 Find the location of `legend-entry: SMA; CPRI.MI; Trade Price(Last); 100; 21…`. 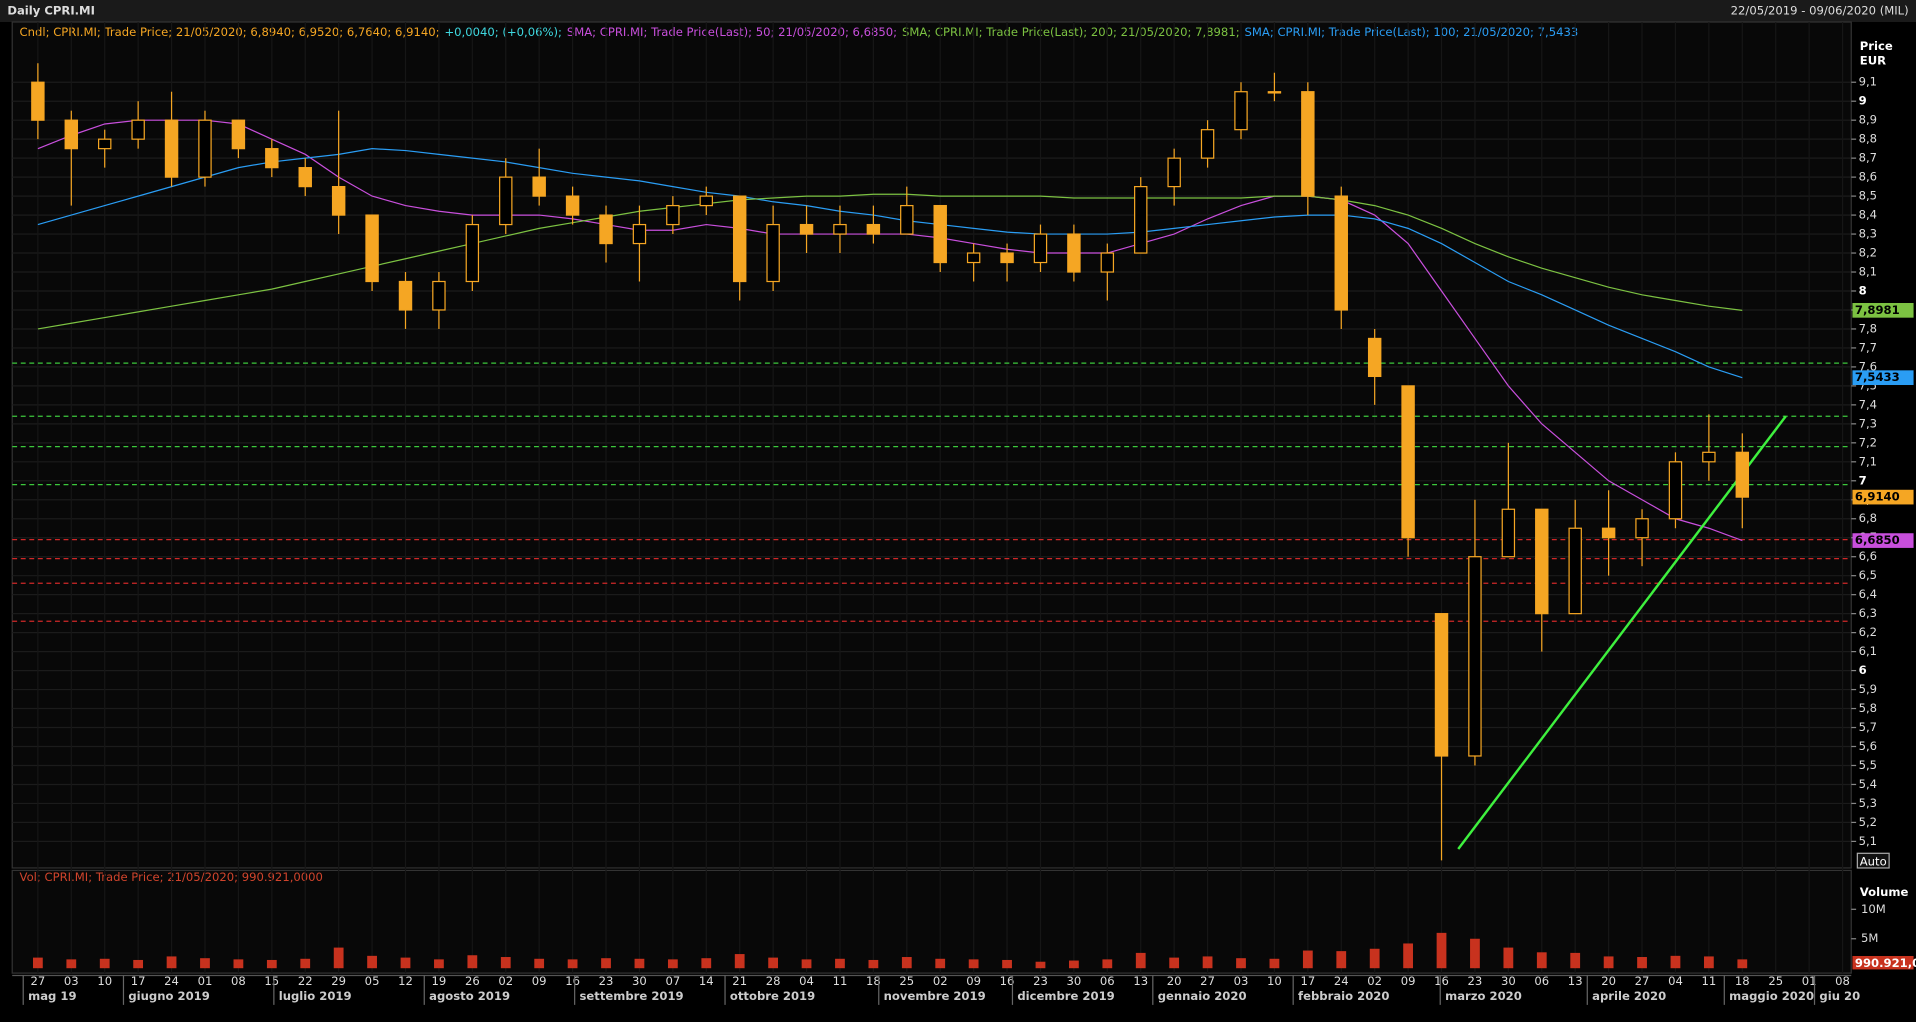

legend-entry: SMA; CPRI.MI; Trade Price(Last); 100; 21… is located at coordinates (1412, 31).